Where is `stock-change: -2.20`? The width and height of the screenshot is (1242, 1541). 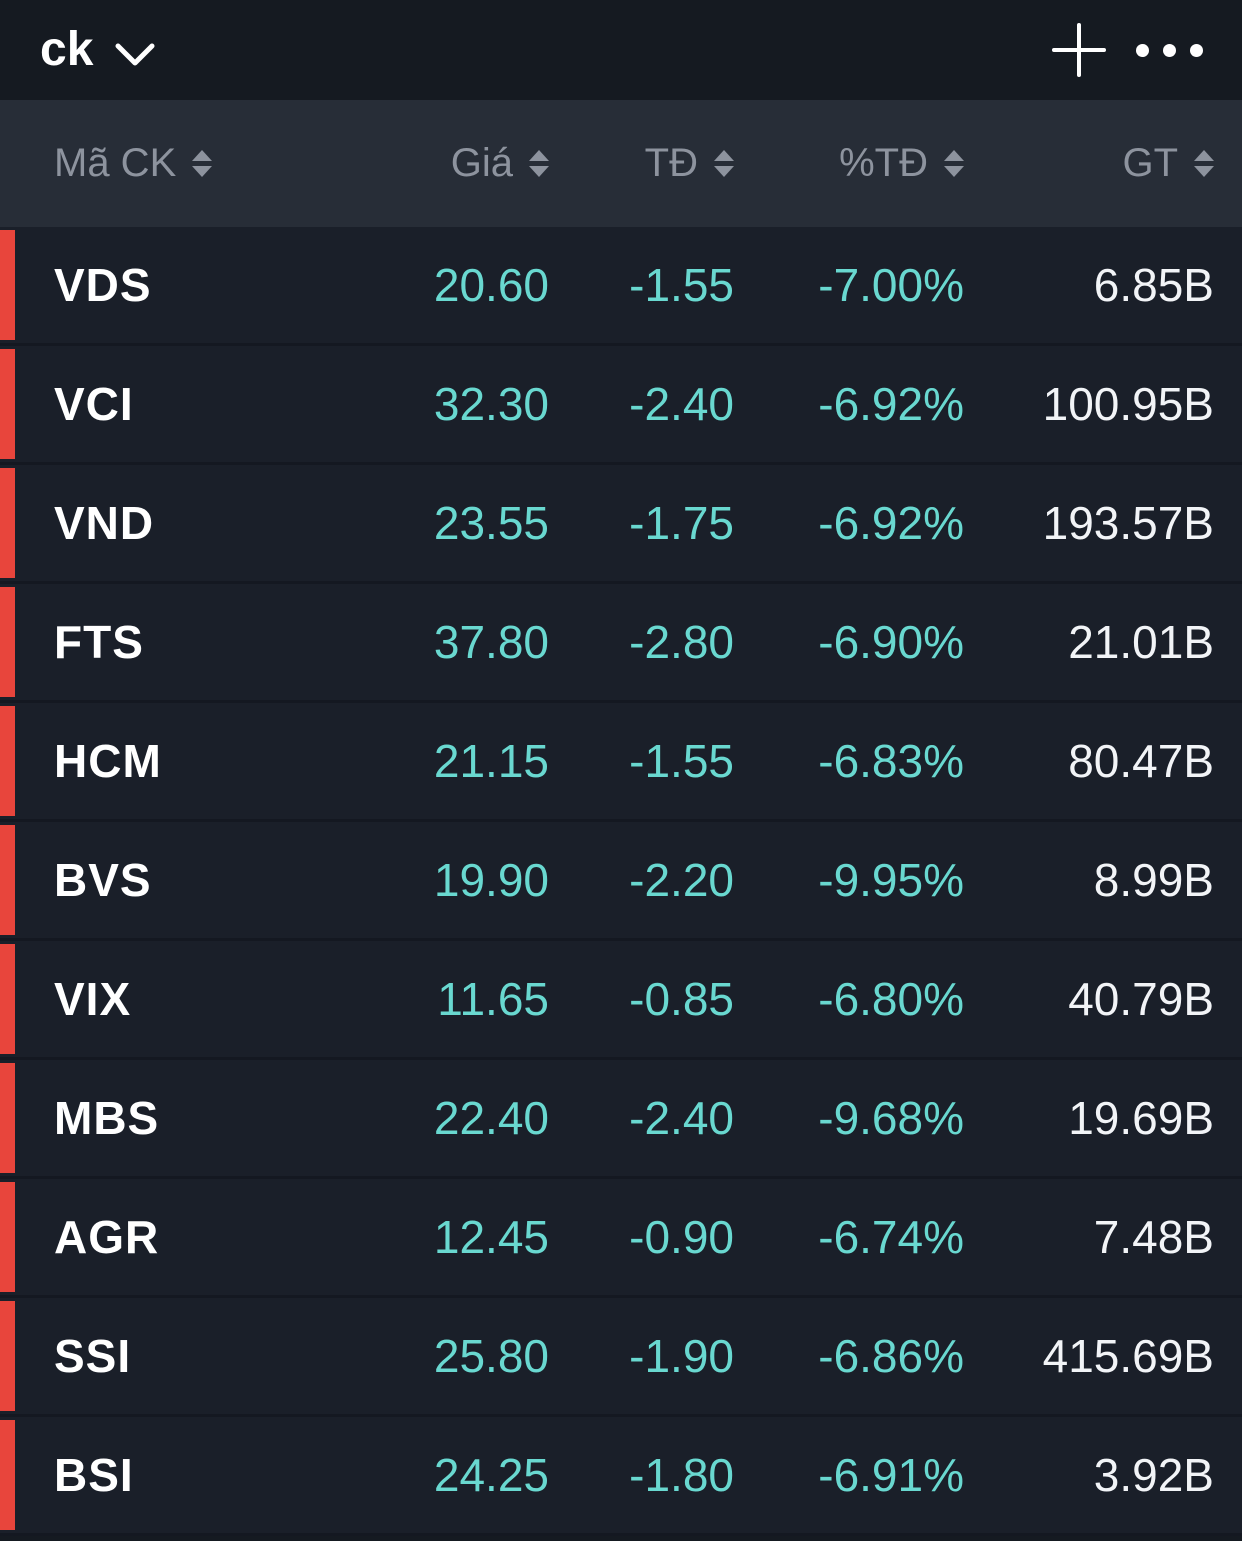 stock-change: -2.20 is located at coordinates (681, 880).